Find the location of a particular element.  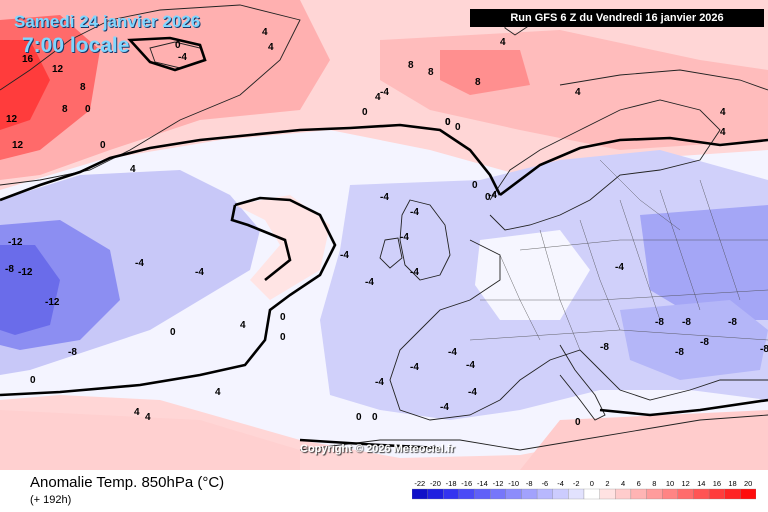

coast-scandinavia is located at coordinates (605, 165).